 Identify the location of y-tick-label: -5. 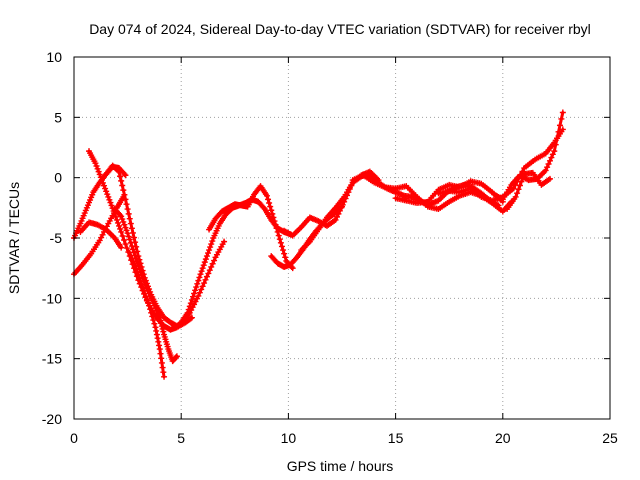
(56, 238).